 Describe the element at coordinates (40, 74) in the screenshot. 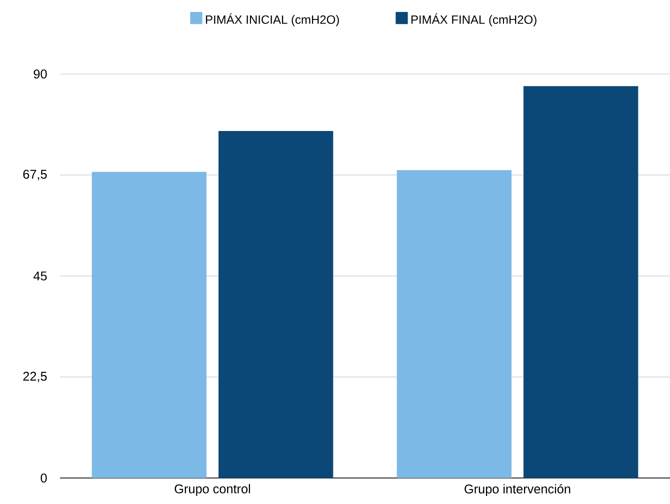

I see `y-tick-label: 90` at that location.